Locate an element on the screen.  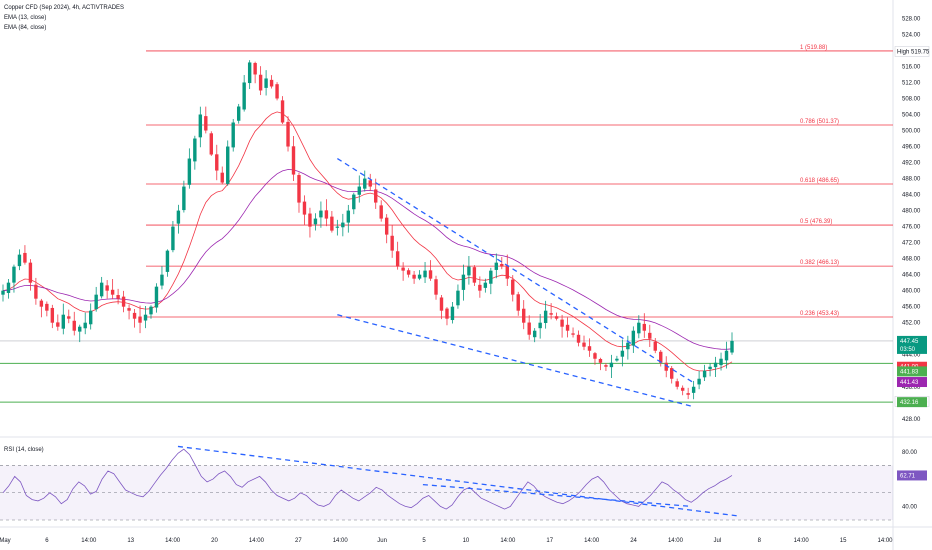
x-tick-label: Jun is located at coordinates (382, 541).